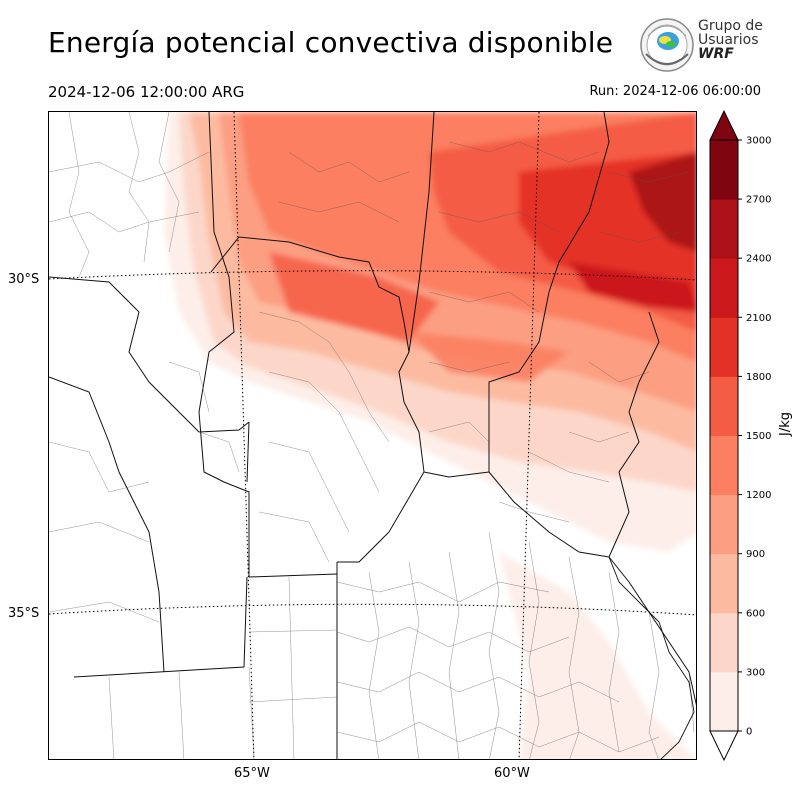  Describe the element at coordinates (512, 773) in the screenshot. I see `lon-label-60w: 60°W` at that location.